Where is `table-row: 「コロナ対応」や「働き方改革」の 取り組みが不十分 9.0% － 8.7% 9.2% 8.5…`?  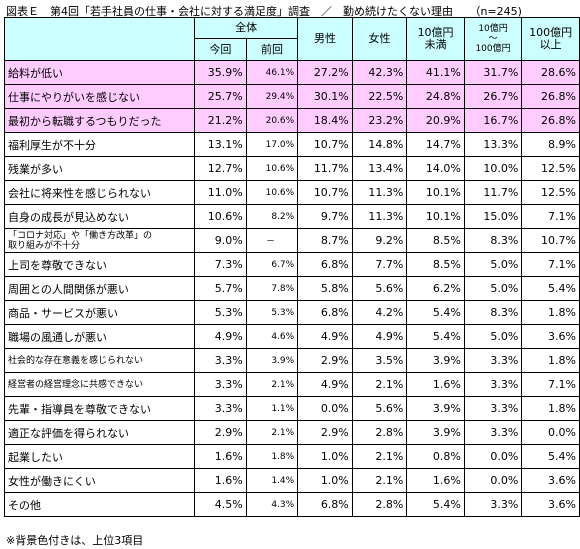
table-row: 「コロナ対応」や「働き方改革」の 取り組みが不十分 9.0% － 8.7% 9.2% 8.5… is located at coordinates (291, 240).